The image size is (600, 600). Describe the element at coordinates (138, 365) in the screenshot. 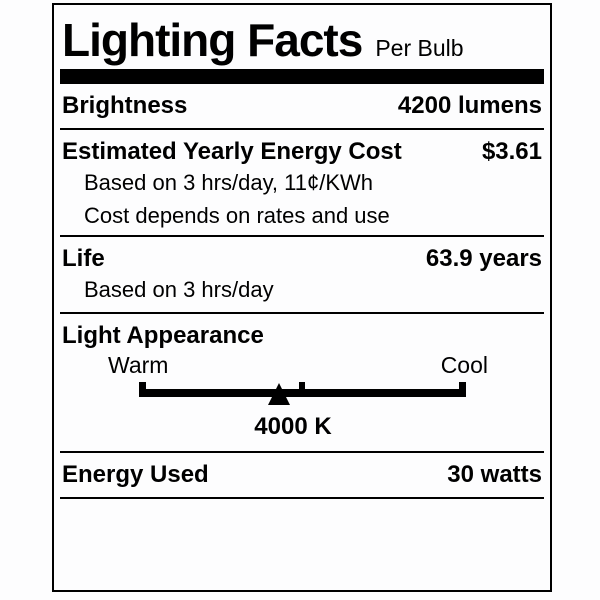

I see `warm-label: Warm` at that location.